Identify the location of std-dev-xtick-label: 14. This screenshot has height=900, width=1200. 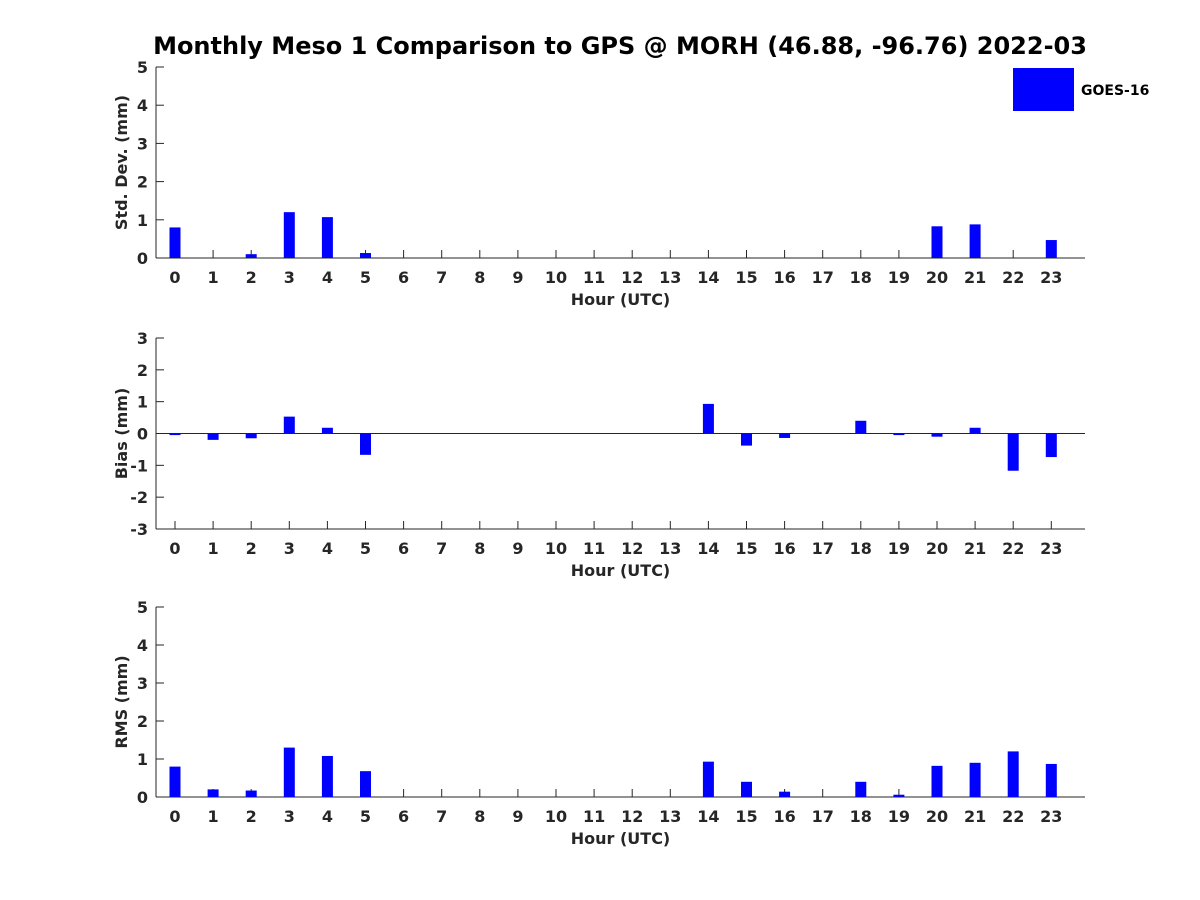
(708, 277).